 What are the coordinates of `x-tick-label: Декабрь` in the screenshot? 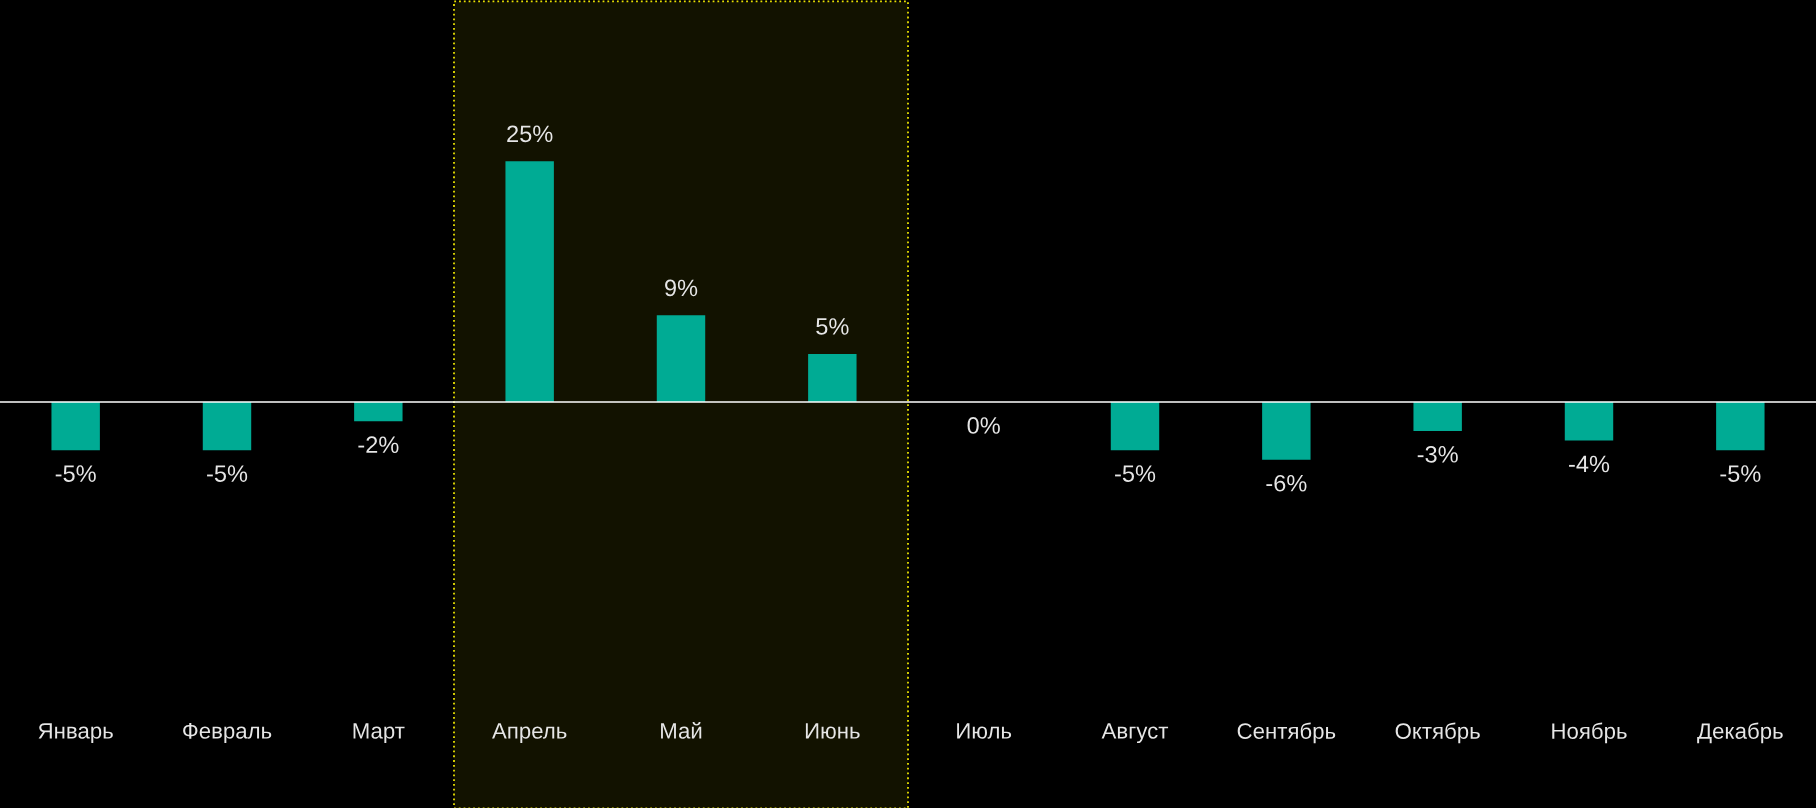 It's located at (1740, 733).